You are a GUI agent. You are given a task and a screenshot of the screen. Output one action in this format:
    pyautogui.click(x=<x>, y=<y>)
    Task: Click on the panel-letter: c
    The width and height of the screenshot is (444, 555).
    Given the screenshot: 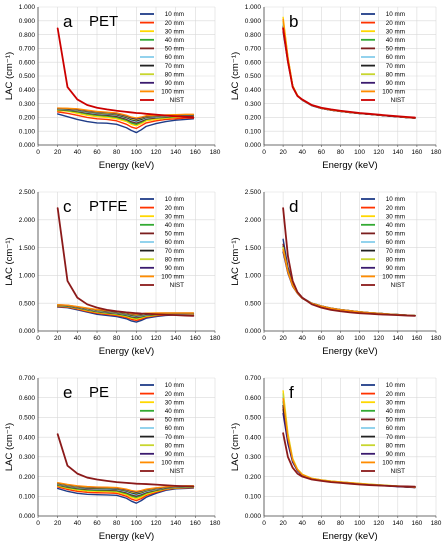 What is the action you would take?
    pyautogui.click(x=67, y=206)
    